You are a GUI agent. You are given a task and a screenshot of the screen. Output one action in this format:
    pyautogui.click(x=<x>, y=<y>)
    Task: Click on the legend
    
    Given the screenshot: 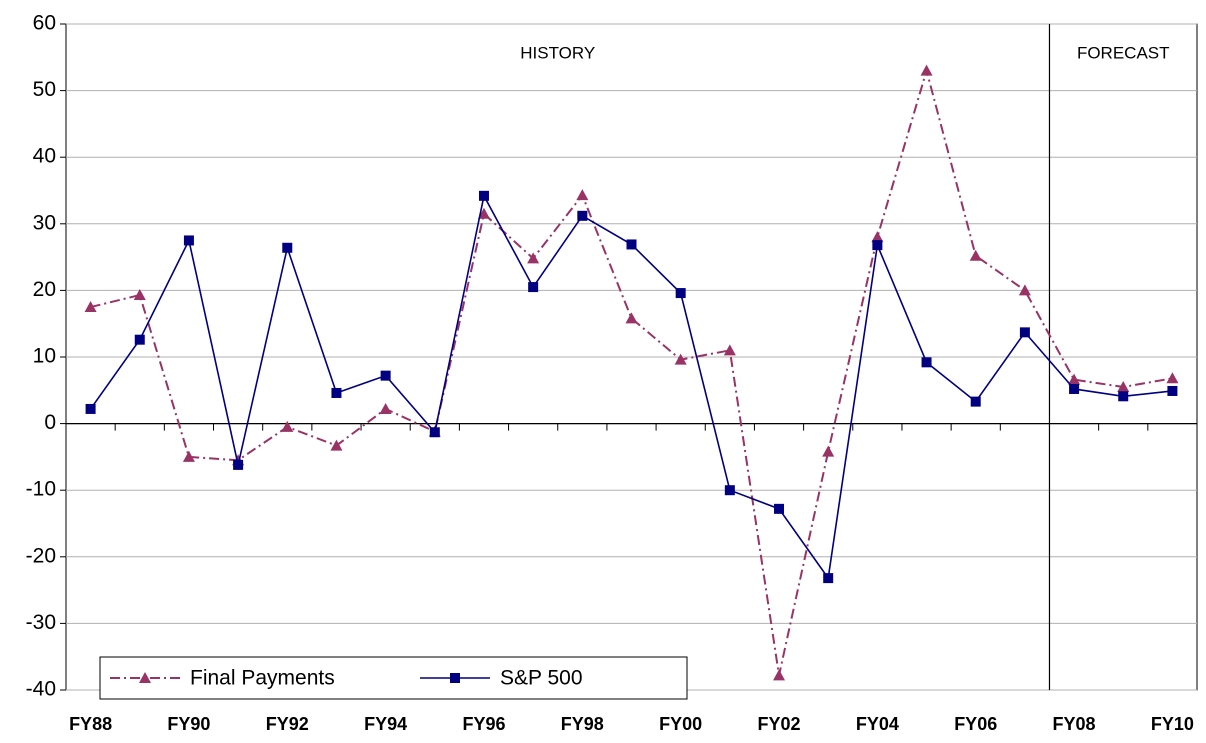 What is the action you would take?
    pyautogui.click(x=393, y=678)
    